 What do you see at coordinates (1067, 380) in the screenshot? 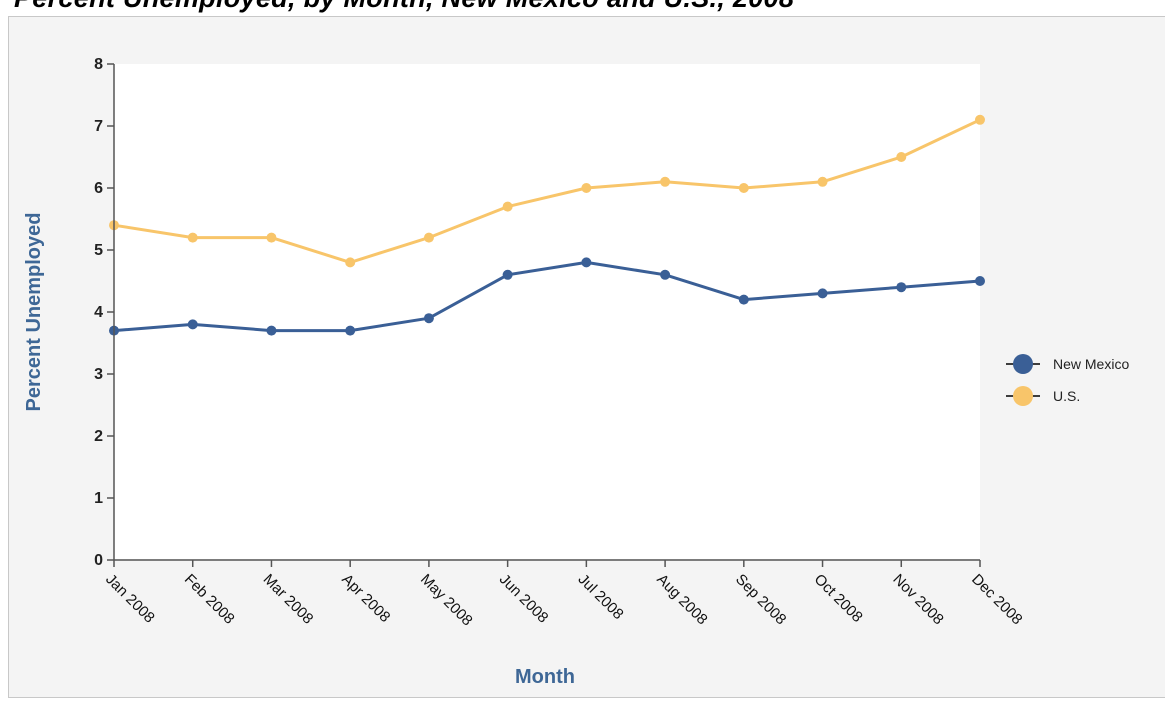
I see `legend: New Mexico U.S.` at bounding box center [1067, 380].